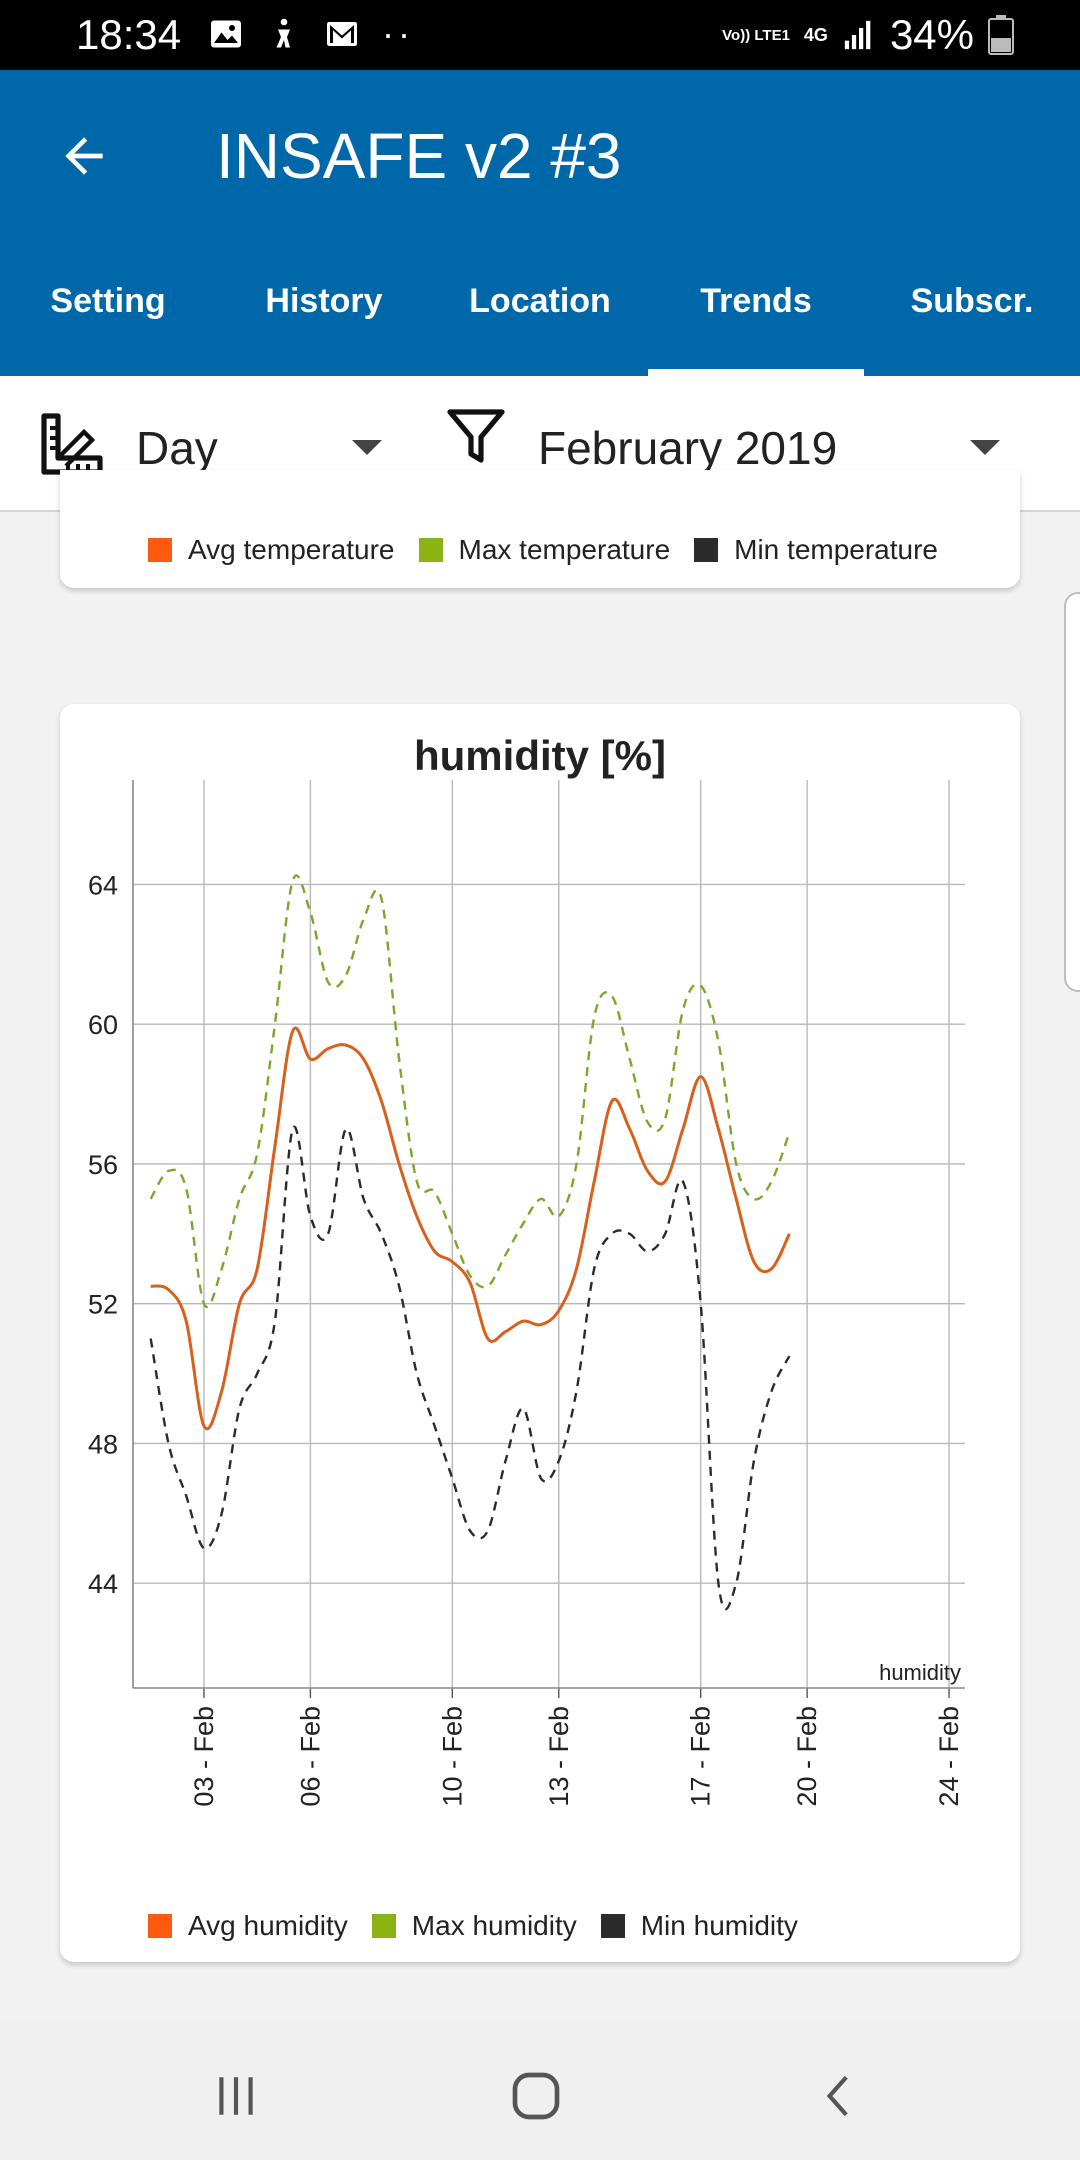  What do you see at coordinates (559, 1756) in the screenshot?
I see `x-tick-label: 13 - Feb` at bounding box center [559, 1756].